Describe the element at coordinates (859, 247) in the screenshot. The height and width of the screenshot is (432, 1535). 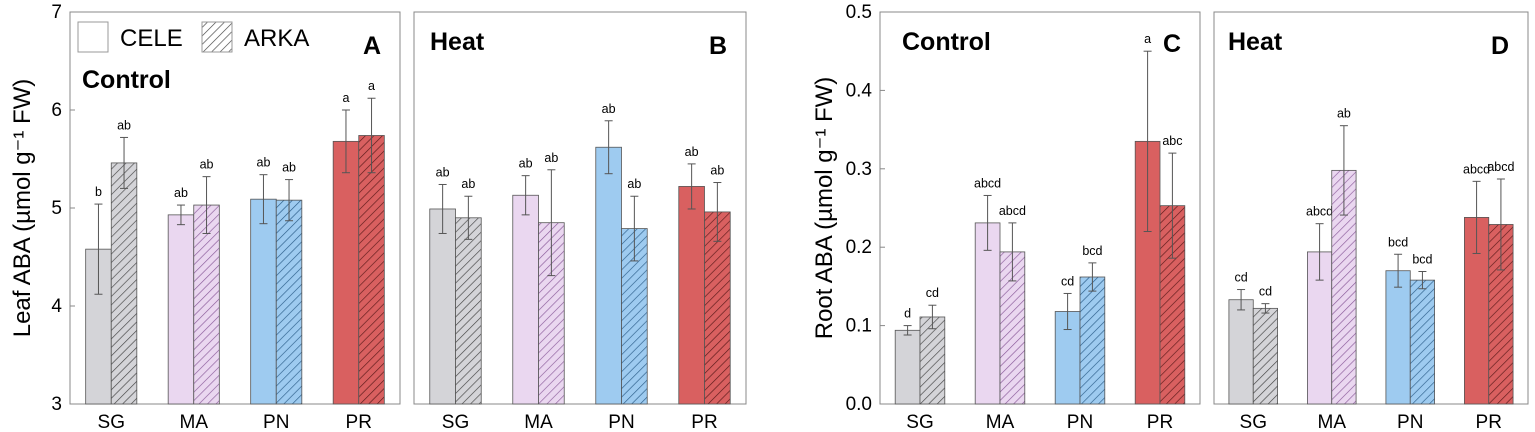
I see `y-tick-label: 0.2` at that location.